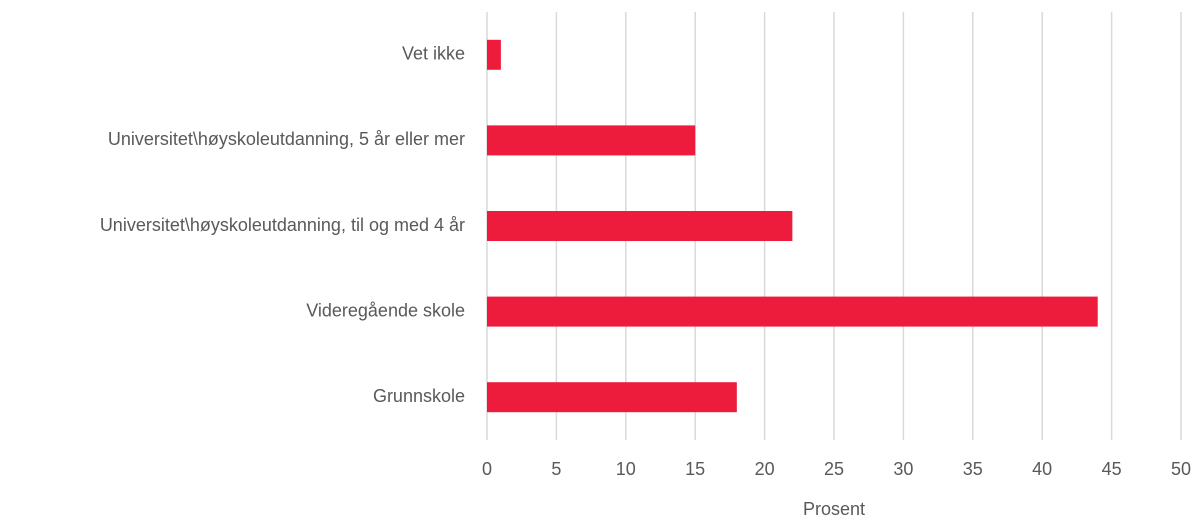 The image size is (1196, 521). What do you see at coordinates (433, 54) in the screenshot?
I see `y-tick-label: Vet ikke` at bounding box center [433, 54].